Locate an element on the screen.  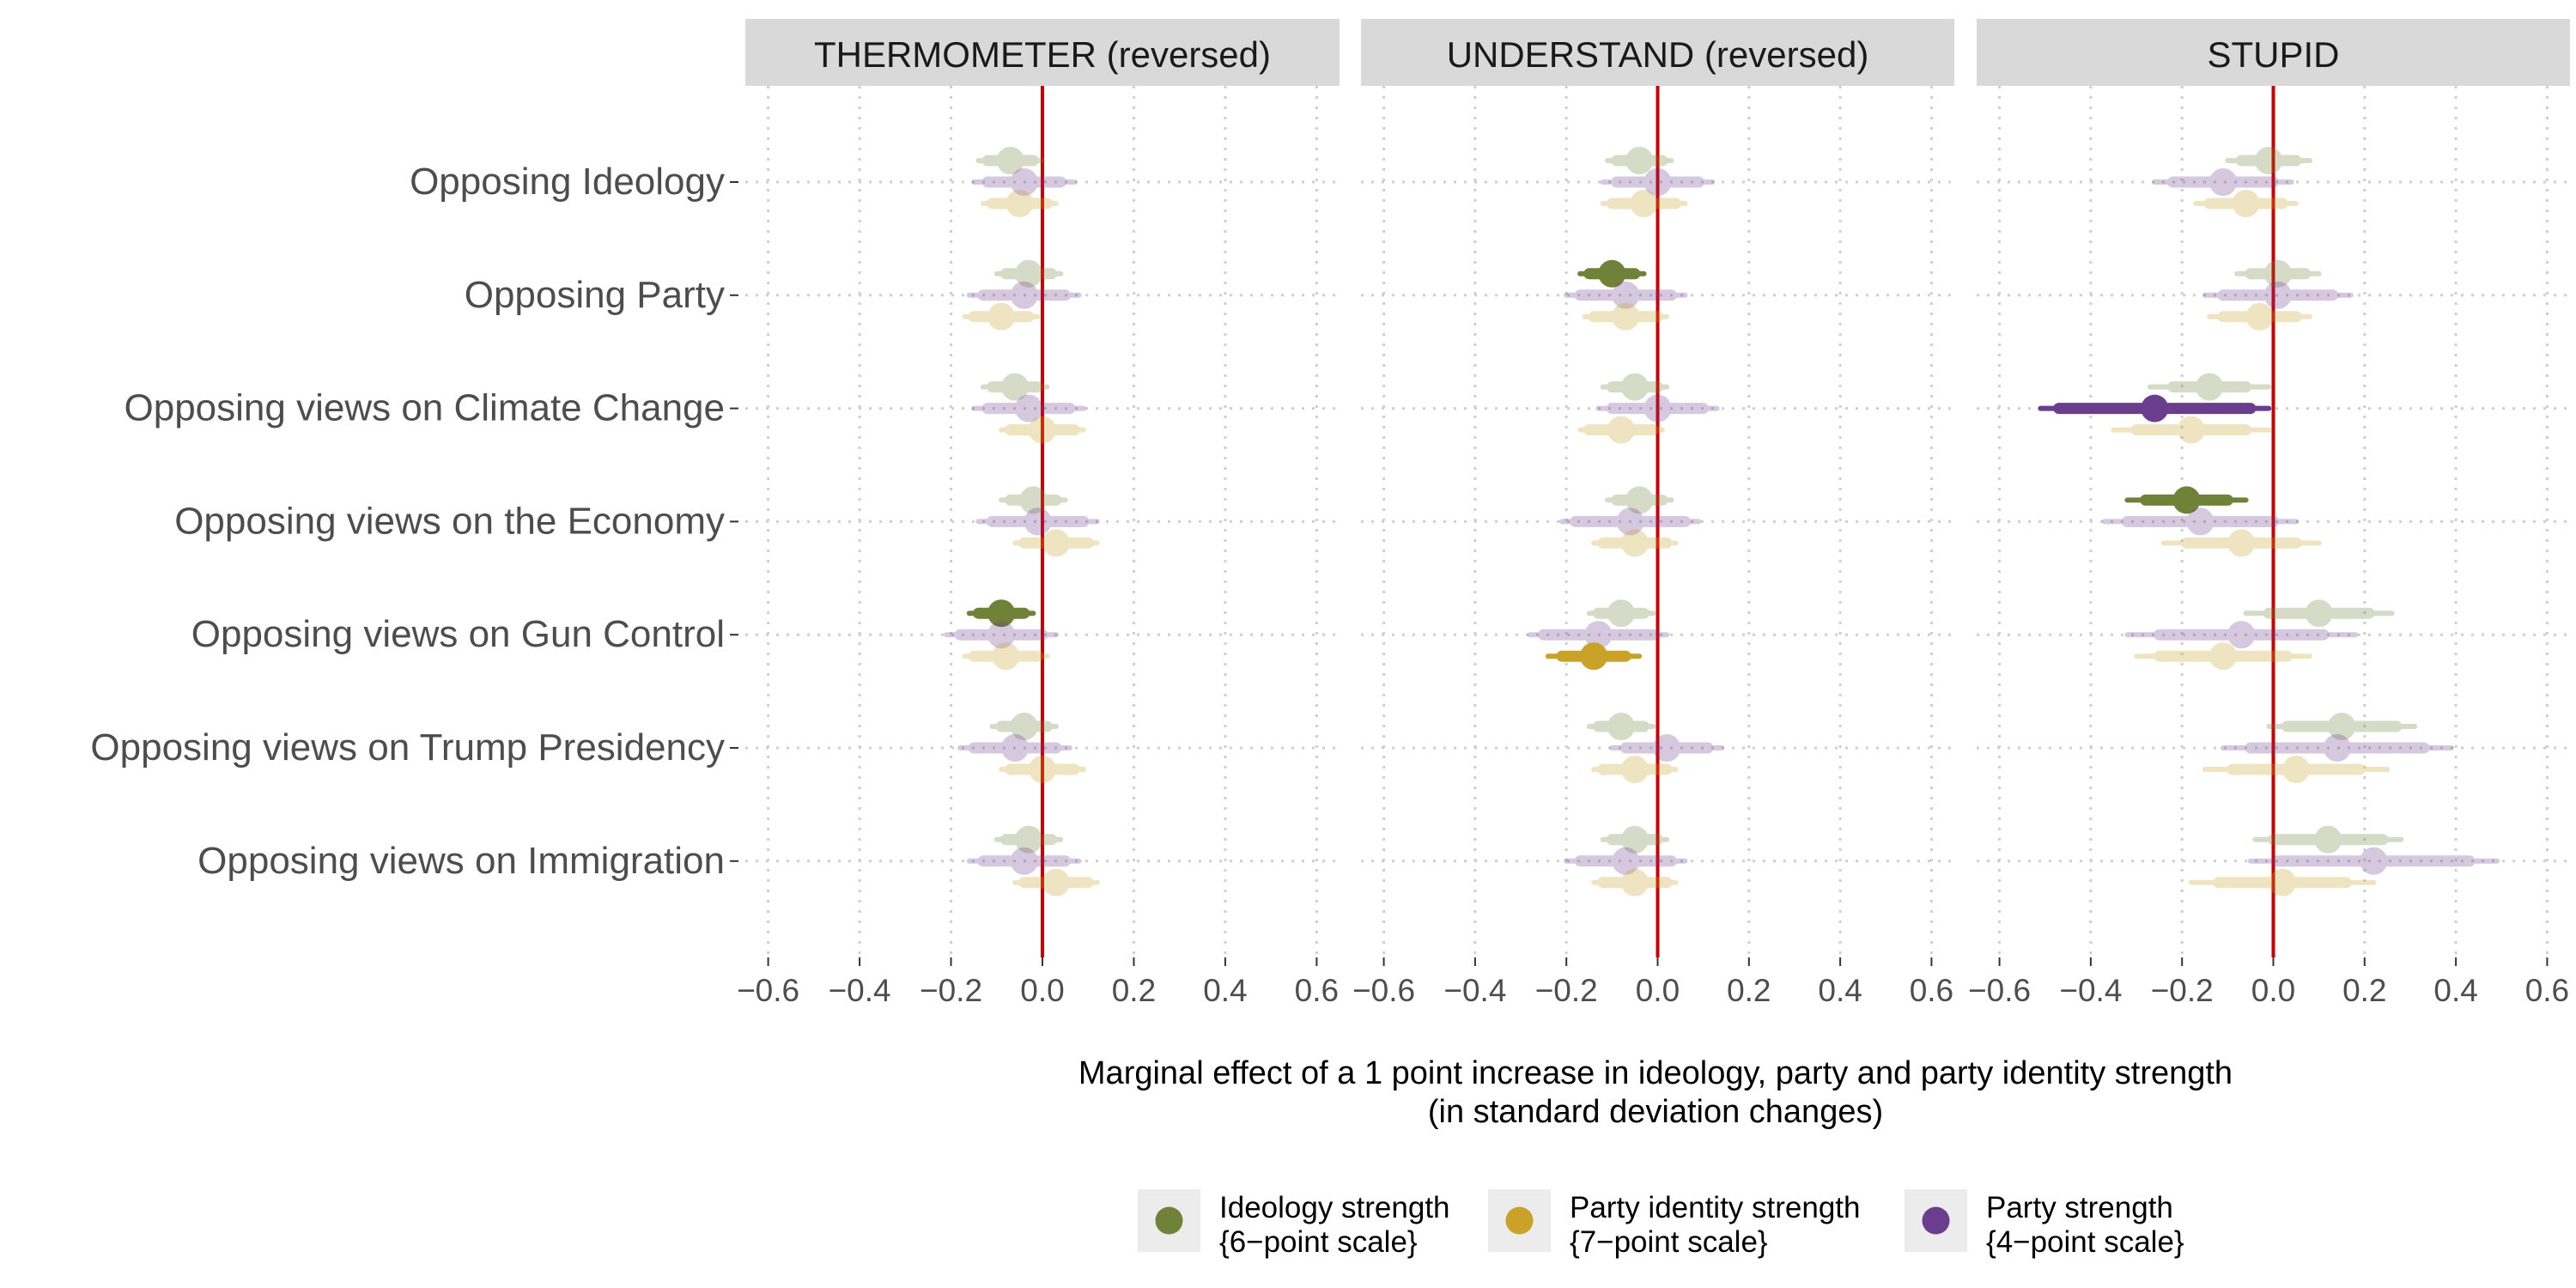
facet-strip is located at coordinates (2273, 52).